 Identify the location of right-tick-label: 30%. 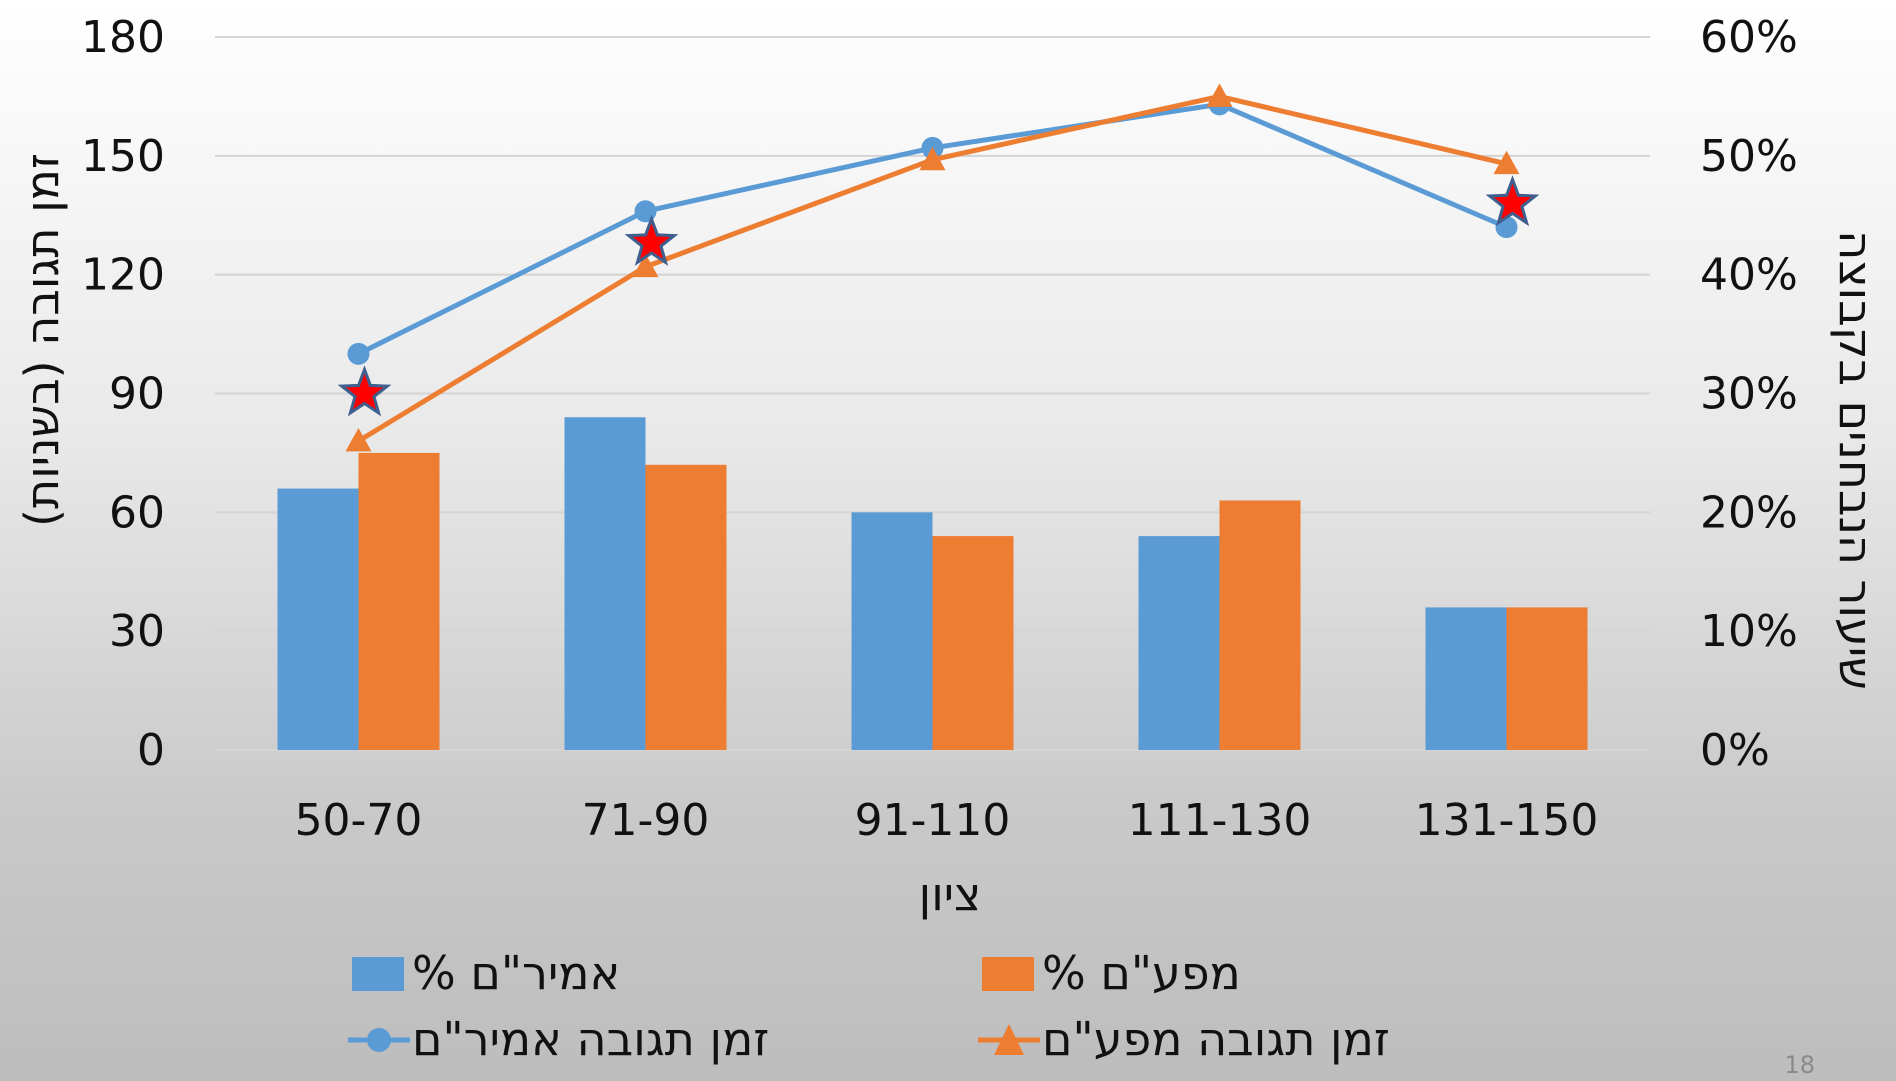
(1749, 394).